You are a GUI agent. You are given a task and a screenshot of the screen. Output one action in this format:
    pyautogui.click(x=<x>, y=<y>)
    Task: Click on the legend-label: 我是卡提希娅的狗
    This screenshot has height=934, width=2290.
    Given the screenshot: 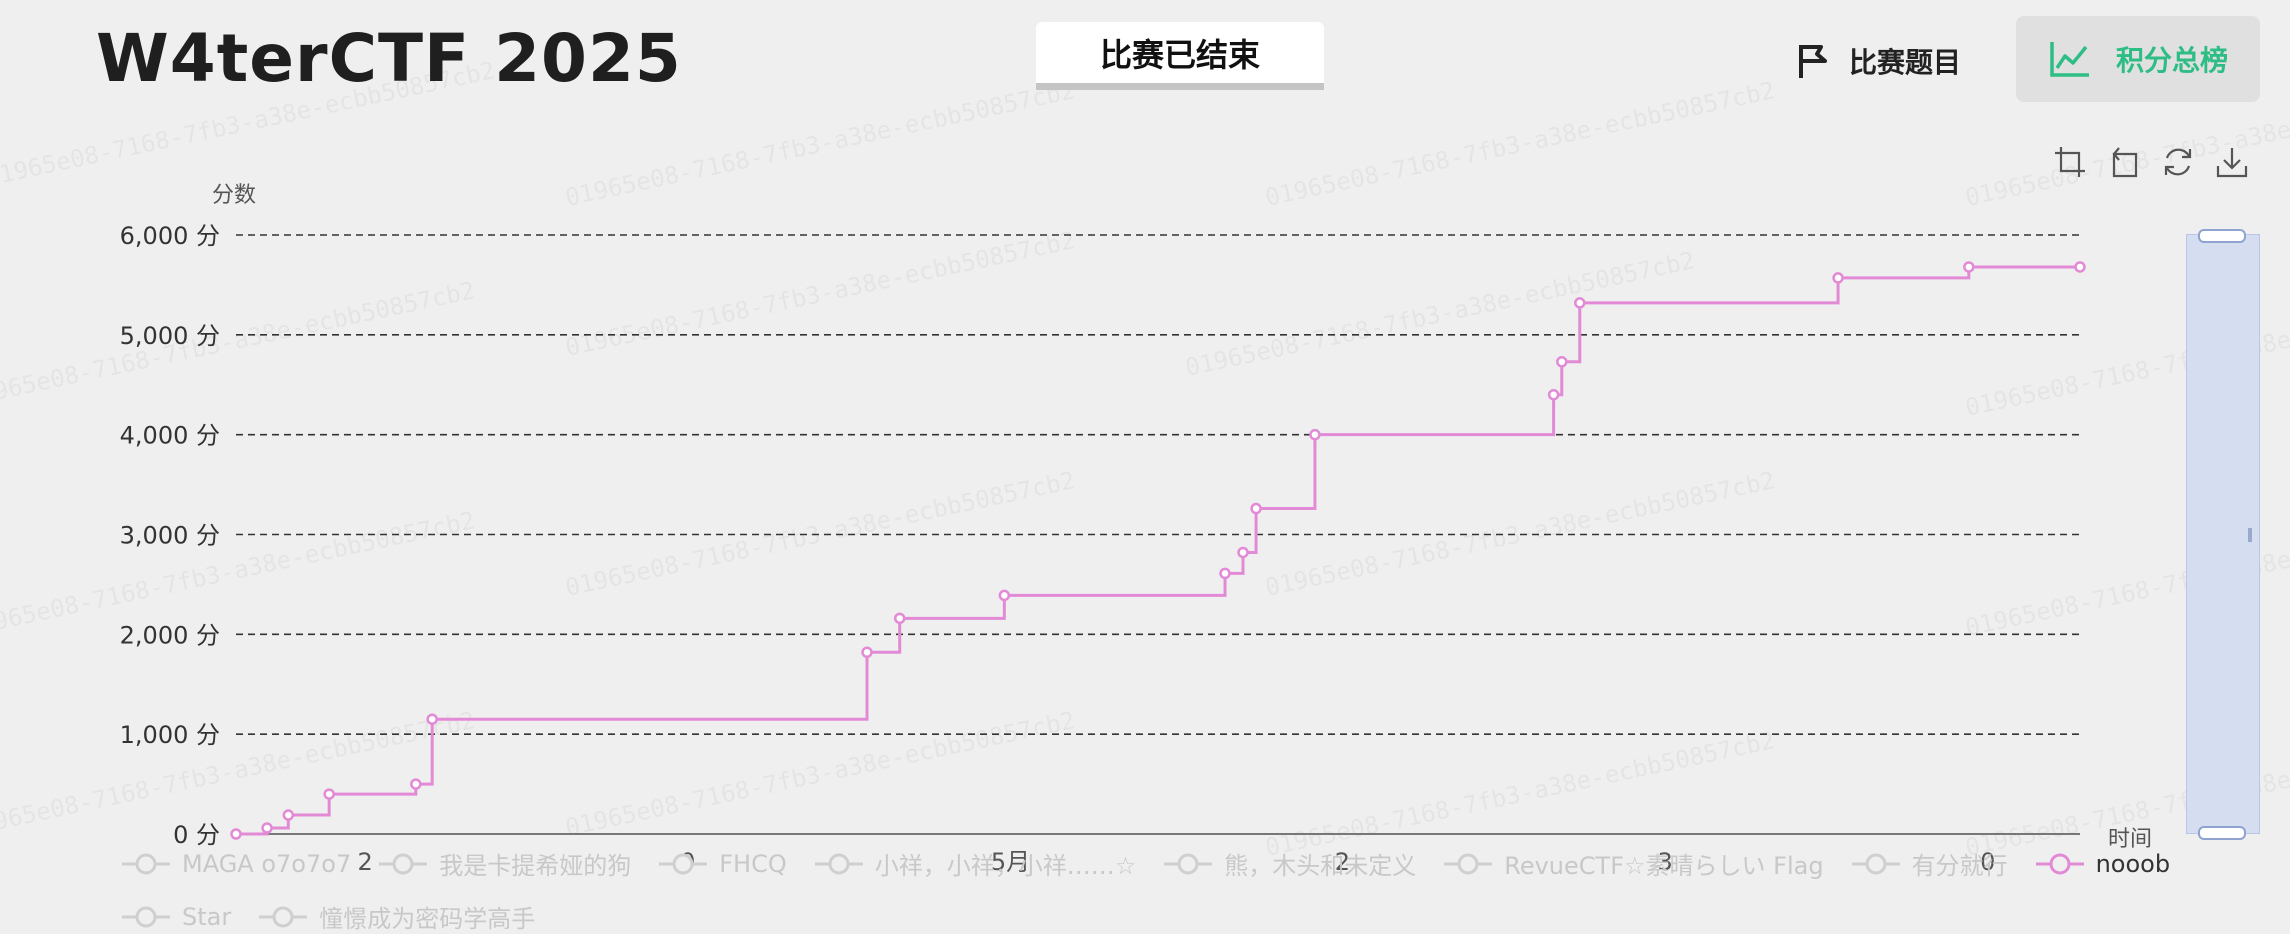 What is the action you would take?
    pyautogui.click(x=535, y=863)
    